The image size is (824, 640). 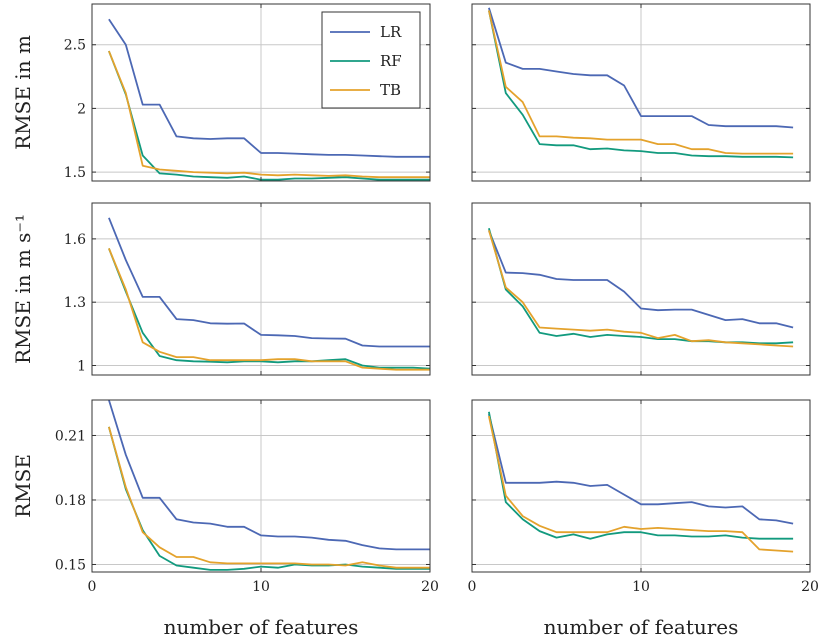 What do you see at coordinates (391, 32) in the screenshot?
I see `legend-label-lr: LR` at bounding box center [391, 32].